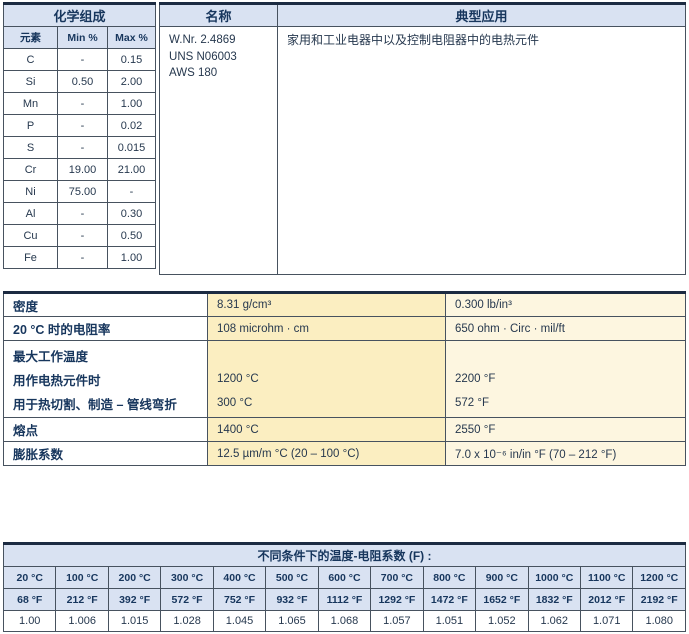 The width and height of the screenshot is (689, 634). Describe the element at coordinates (30, 235) in the screenshot. I see `element-symbol: Cu` at that location.